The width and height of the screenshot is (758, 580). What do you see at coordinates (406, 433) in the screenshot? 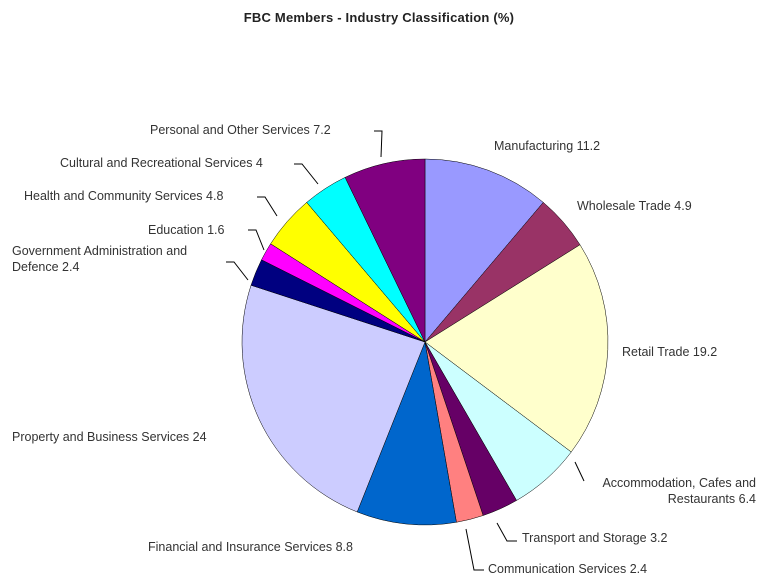
I see `pie-slice-financial-and-insurance-services` at bounding box center [406, 433].